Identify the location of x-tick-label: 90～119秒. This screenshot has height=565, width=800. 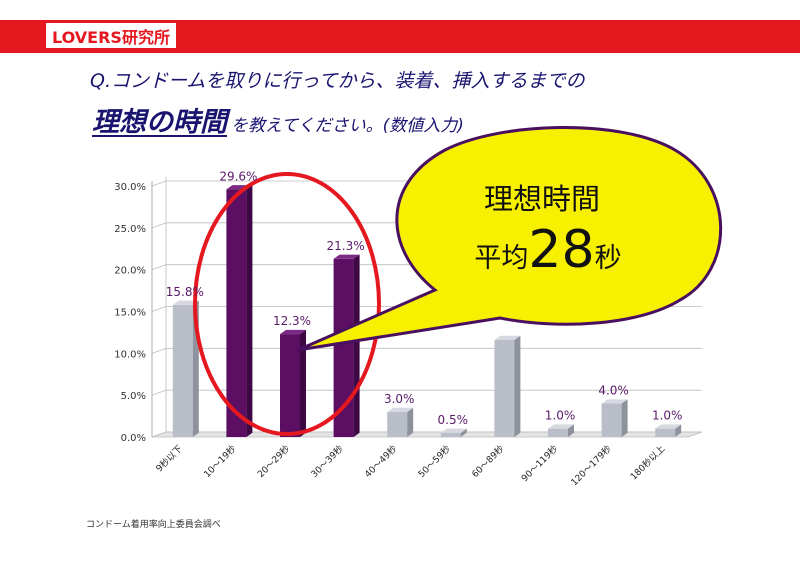
(539, 463).